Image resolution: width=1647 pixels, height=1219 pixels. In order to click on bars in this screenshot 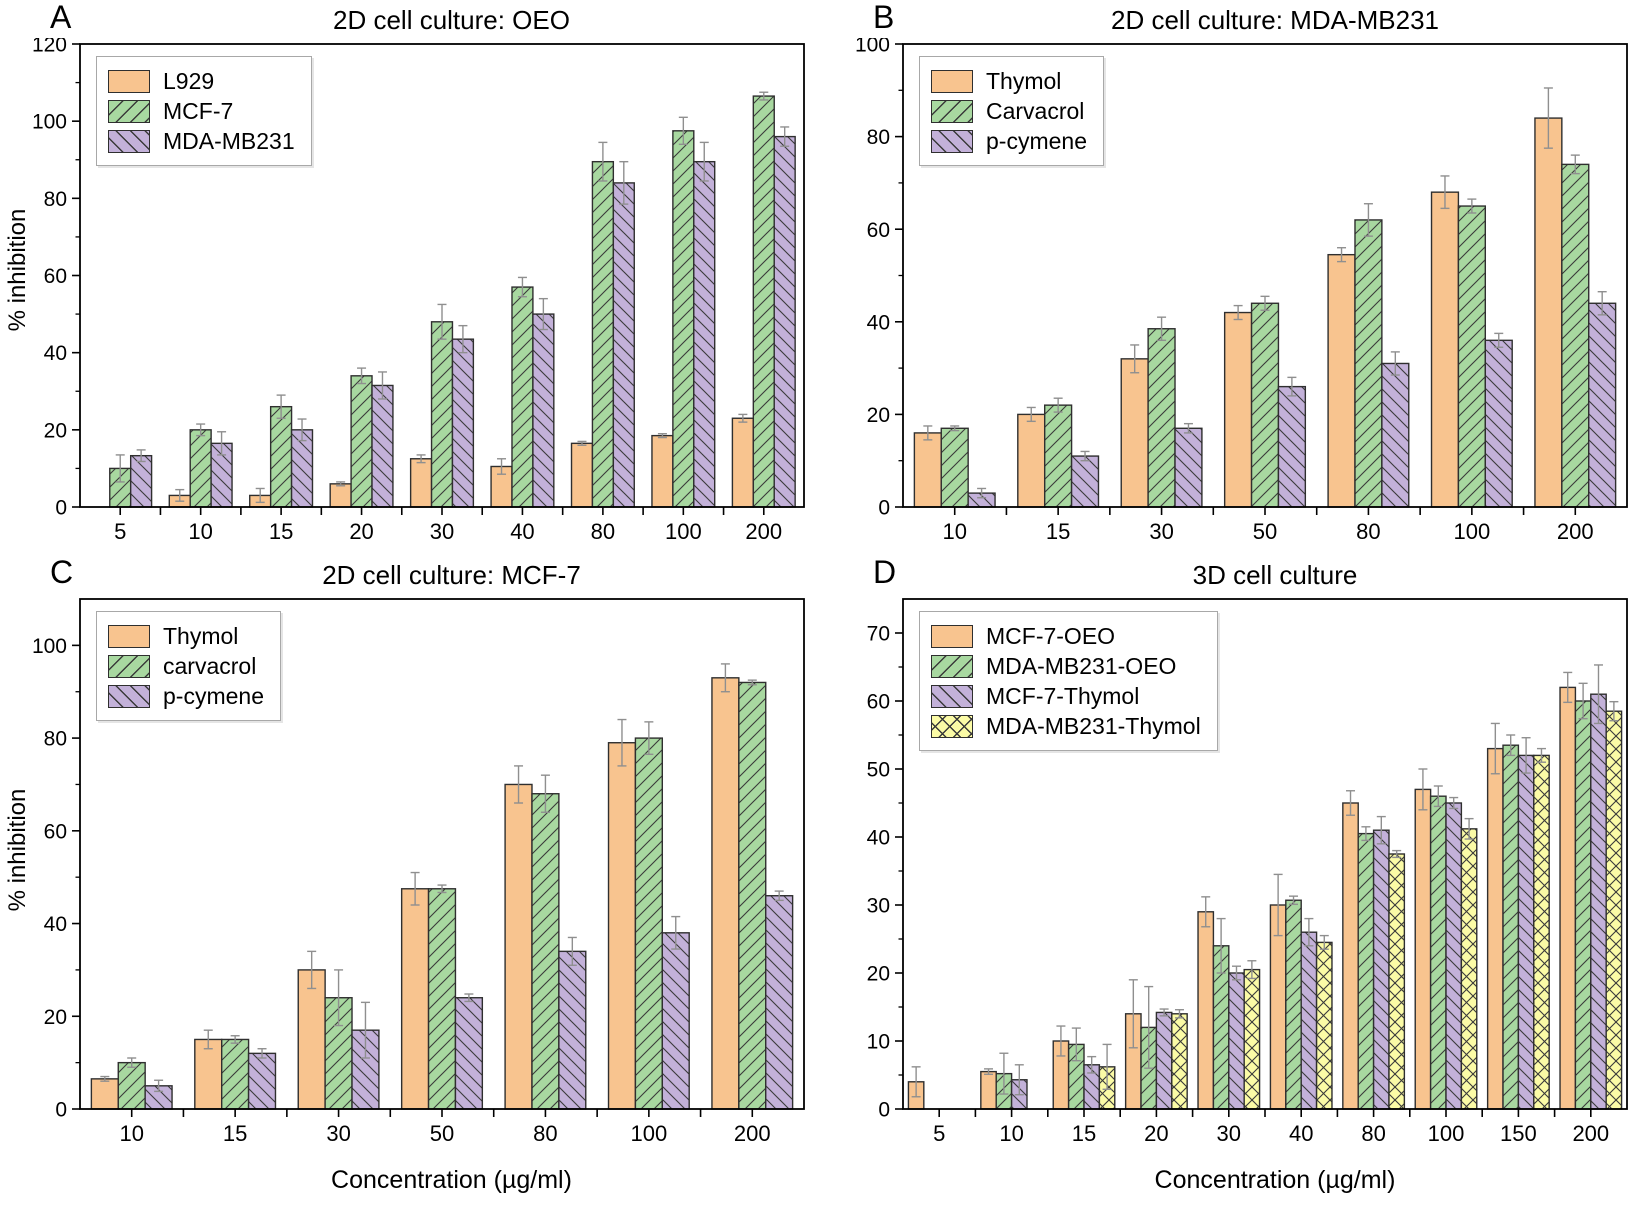, I will do `click(1265, 312)`.